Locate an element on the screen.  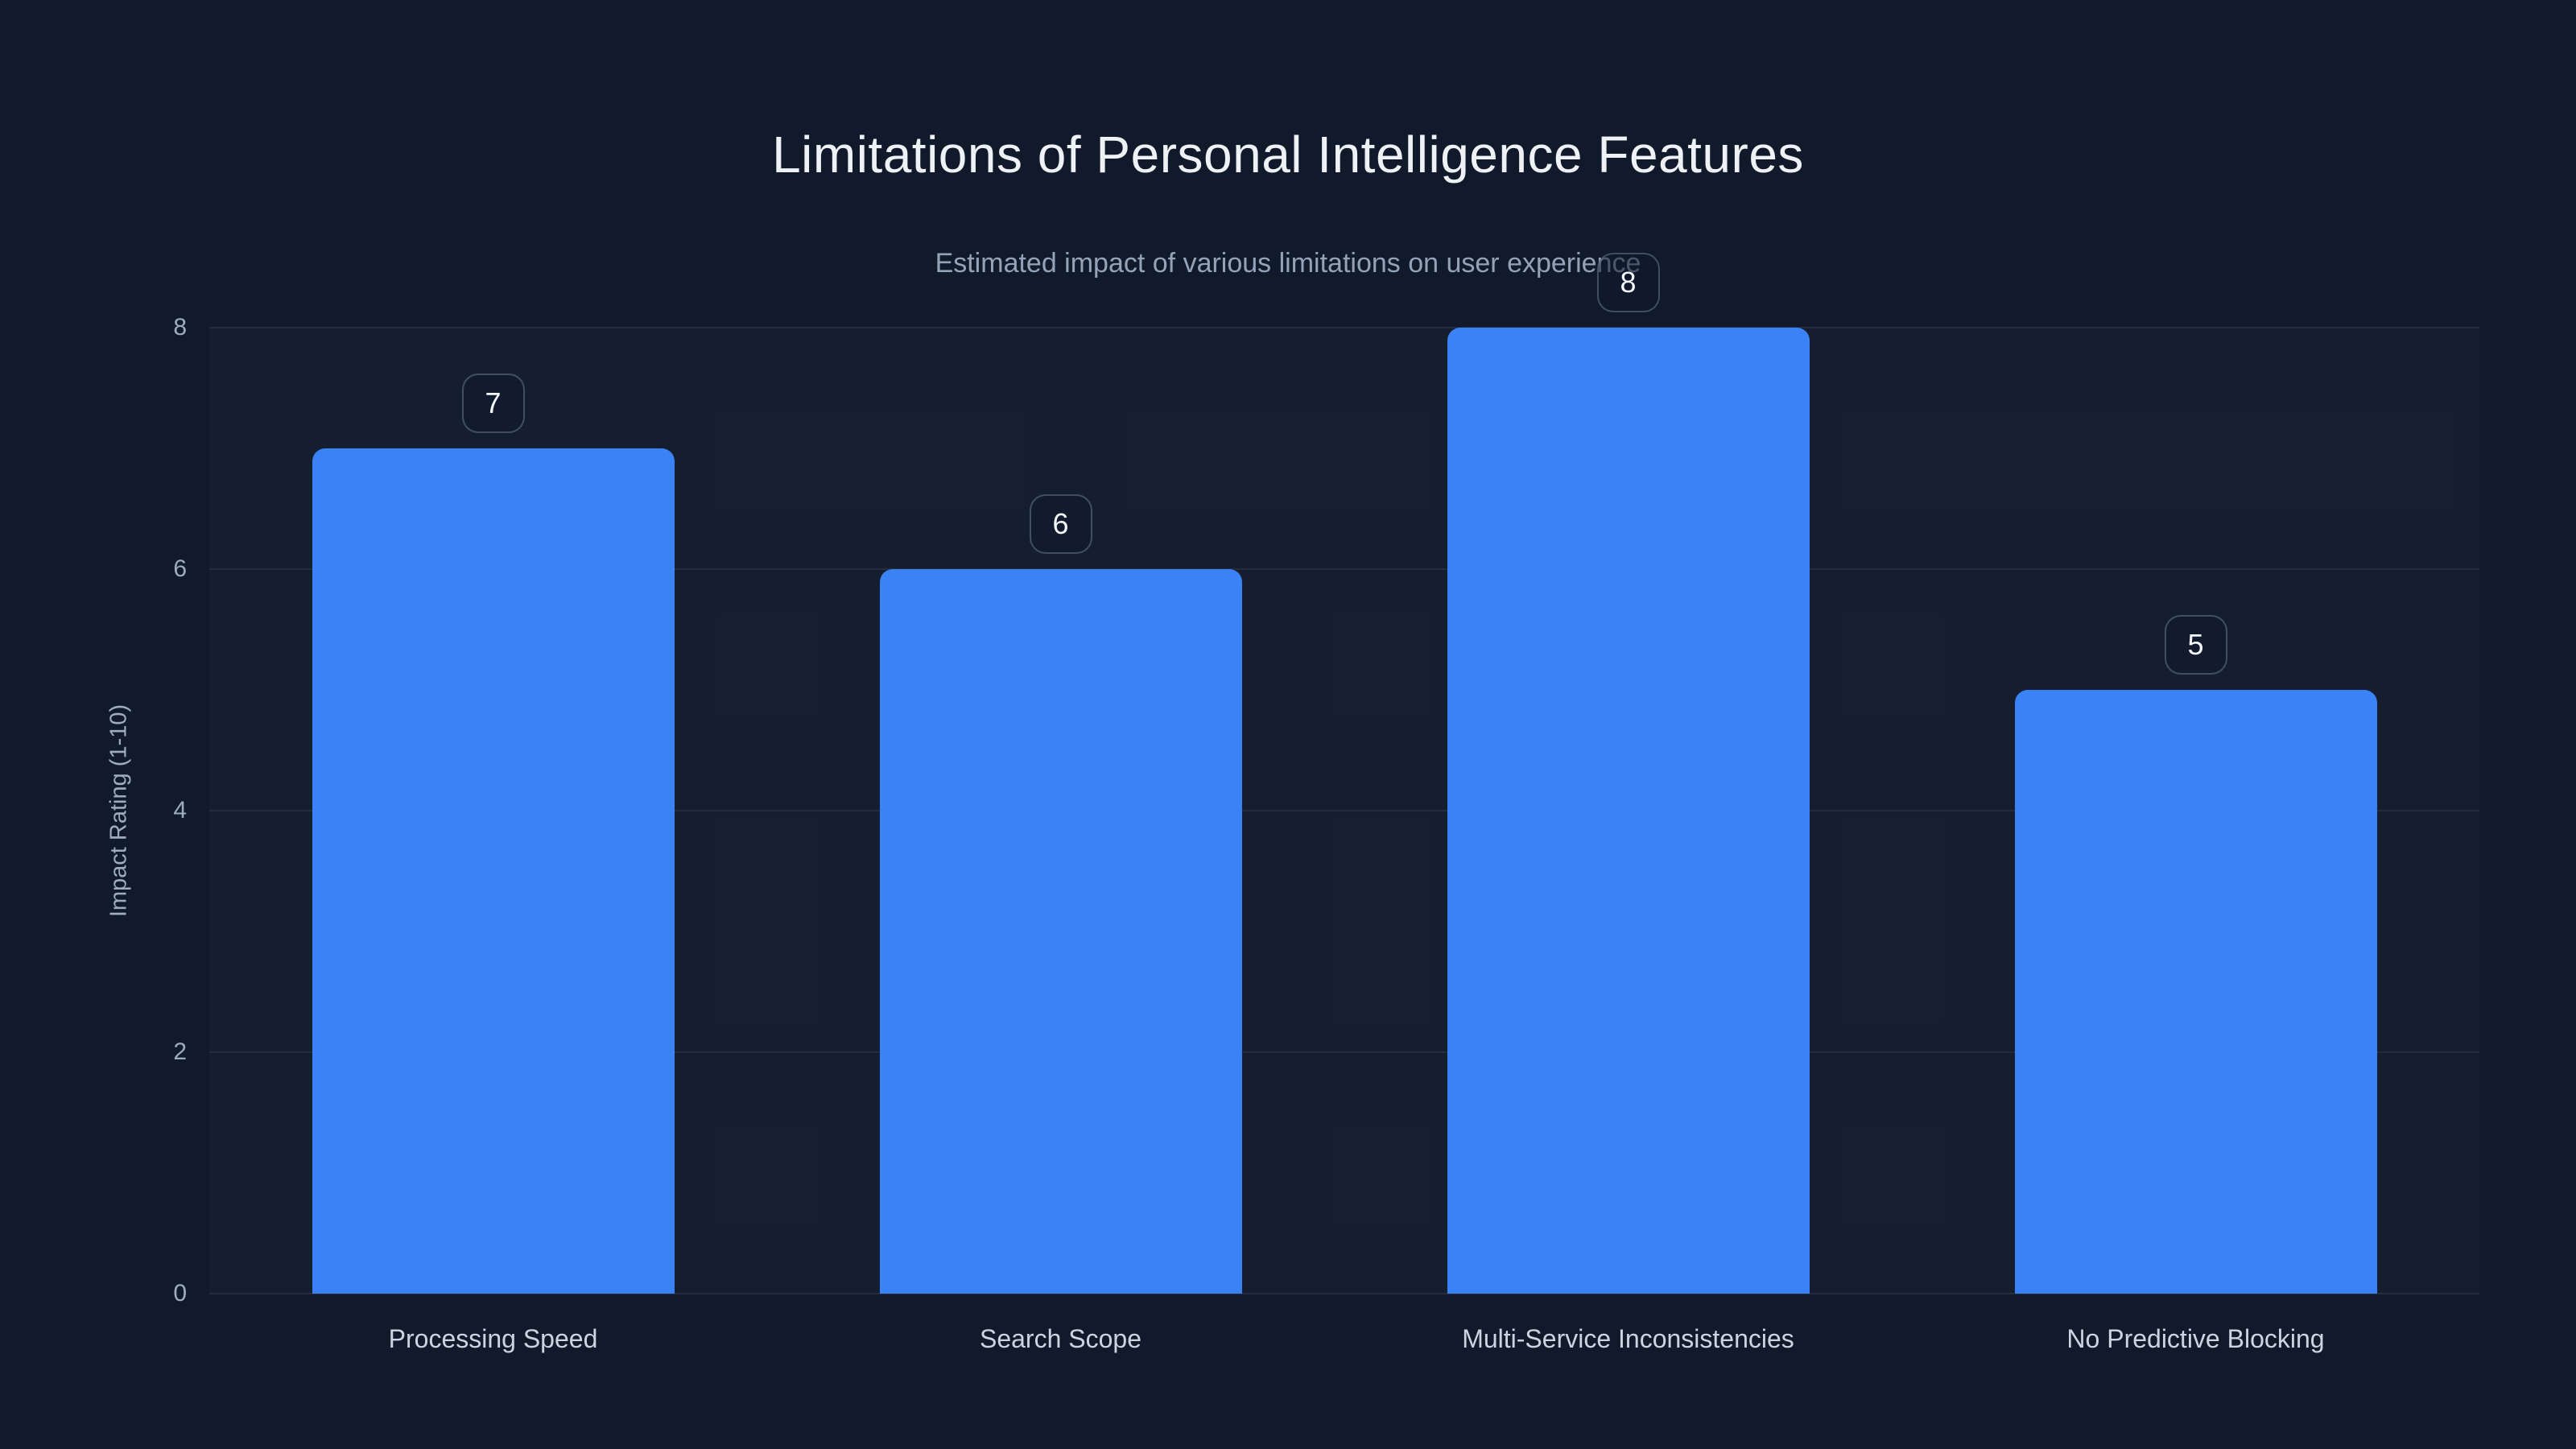
x-label-search-scope: Search Scope is located at coordinates (1060, 1338).